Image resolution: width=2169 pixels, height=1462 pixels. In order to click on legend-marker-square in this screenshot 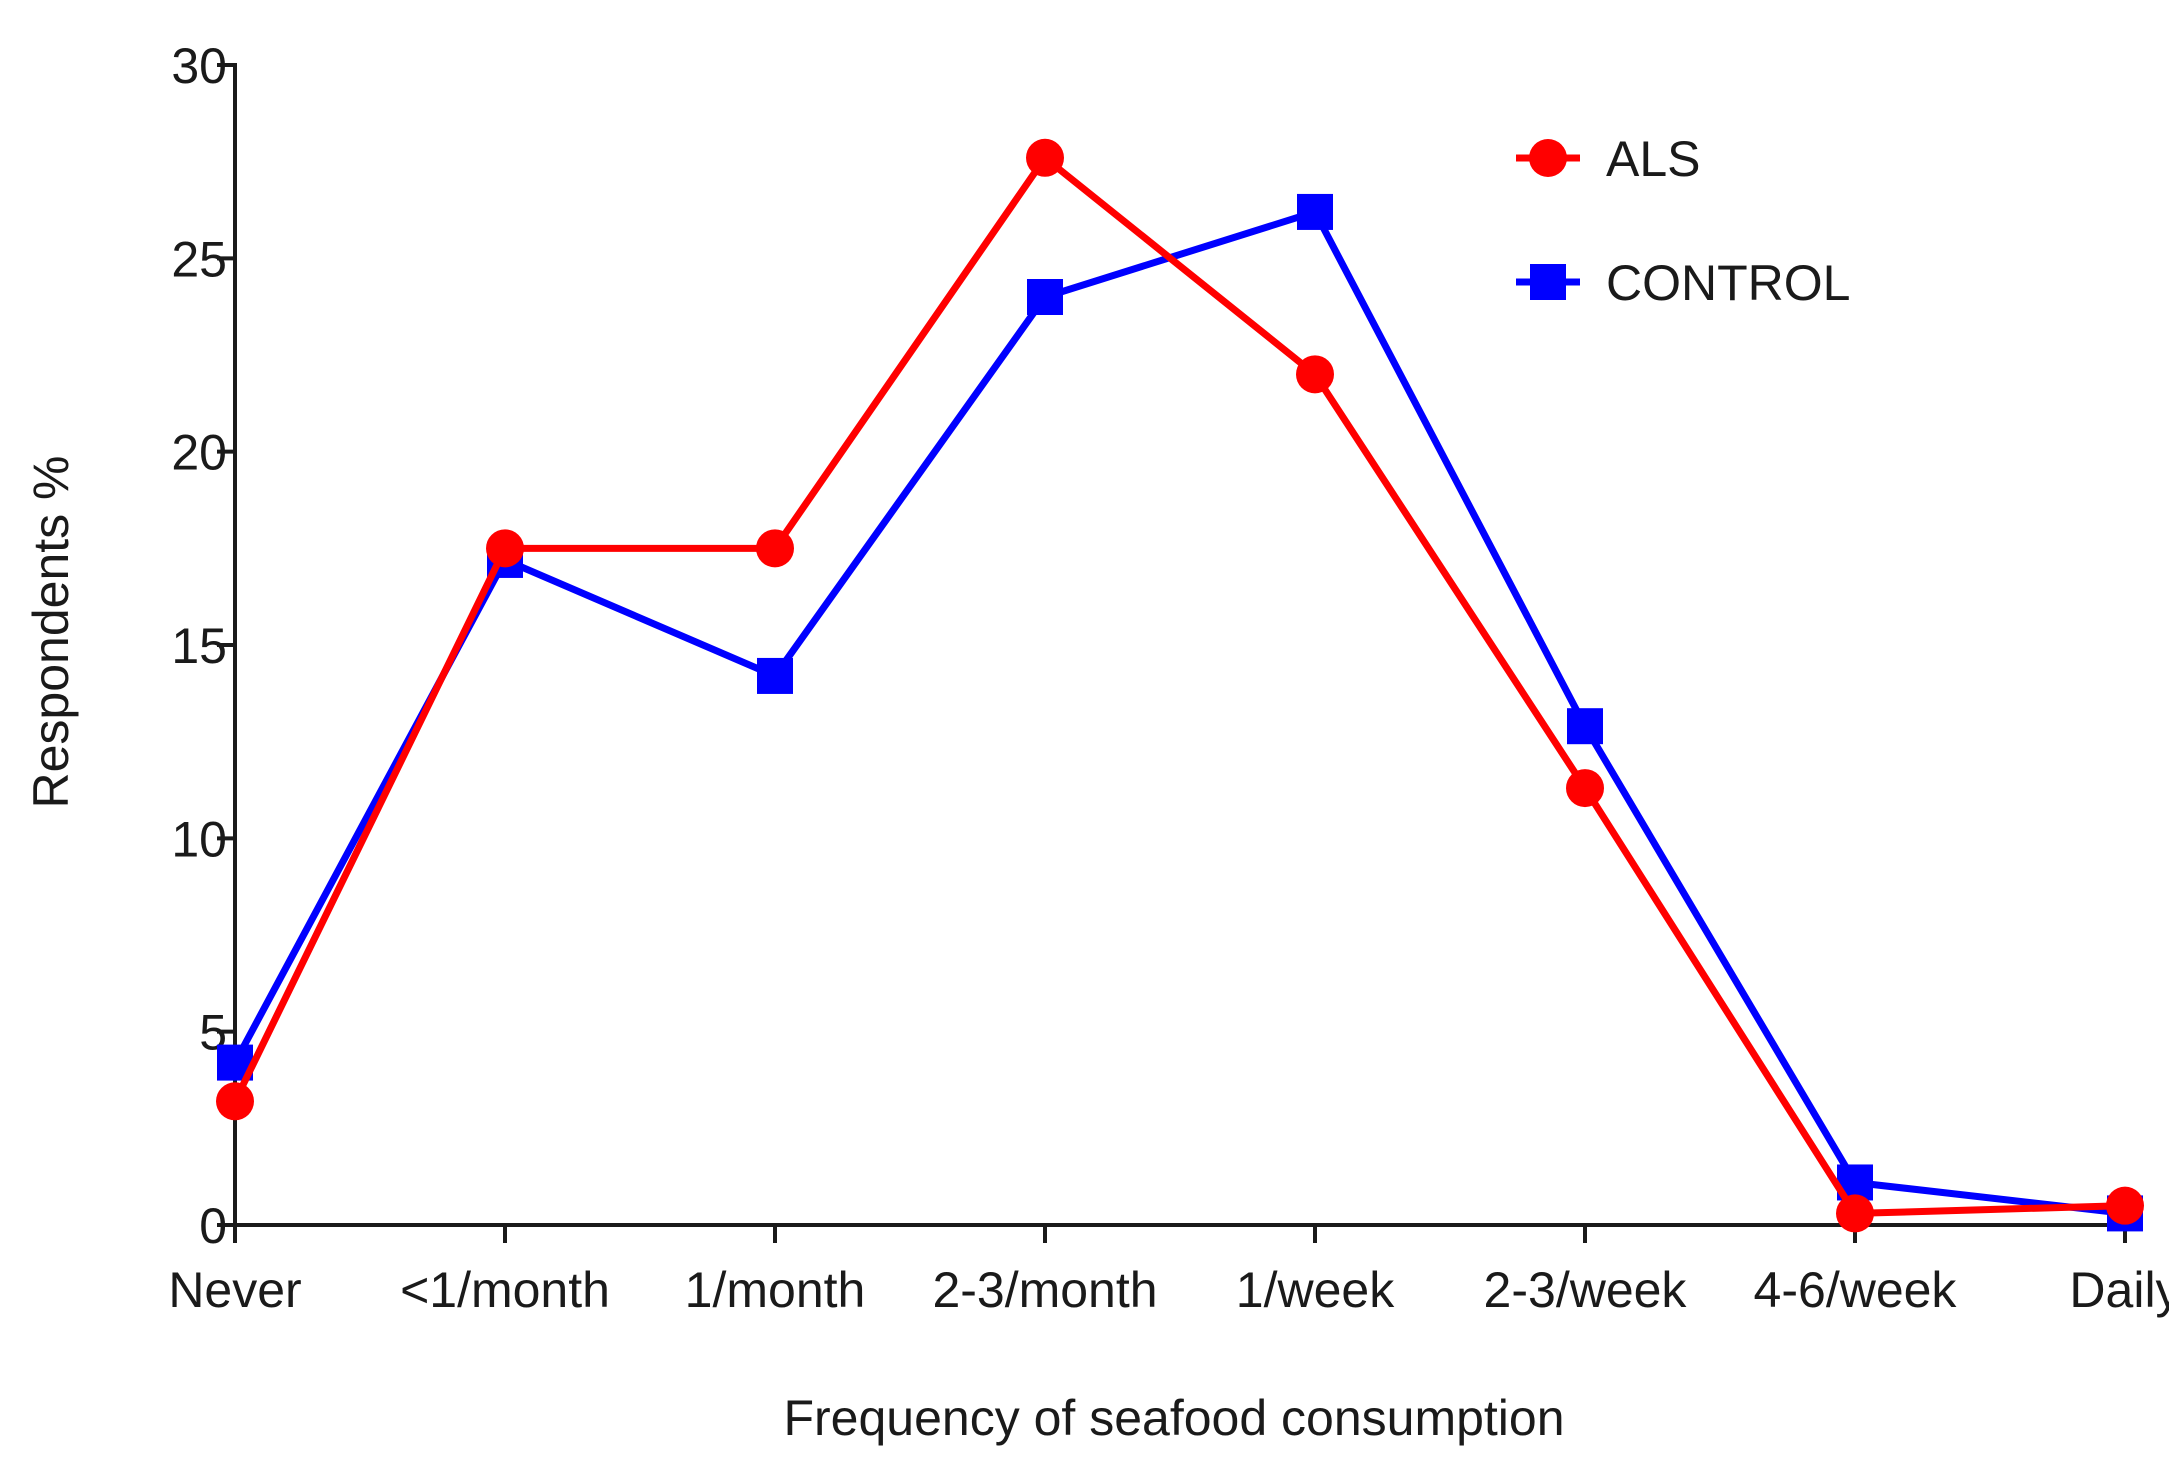, I will do `click(1548, 282)`.